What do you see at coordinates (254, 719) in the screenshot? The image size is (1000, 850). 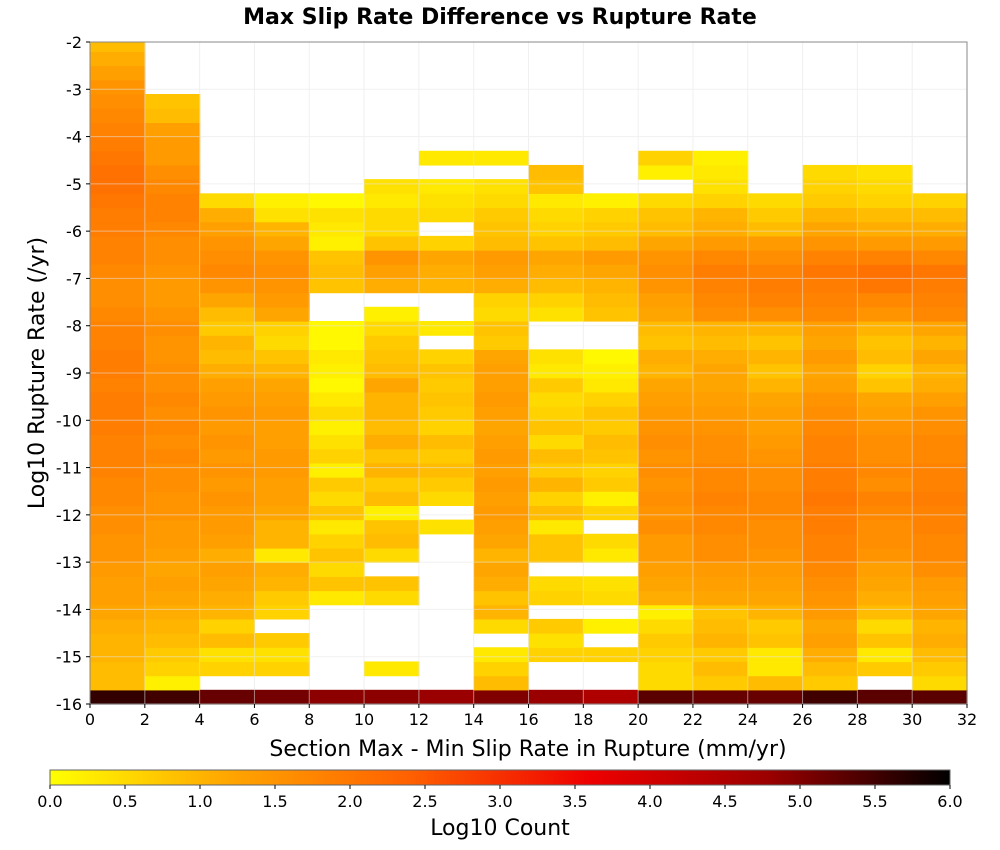 I see `x-tick-label: 6` at bounding box center [254, 719].